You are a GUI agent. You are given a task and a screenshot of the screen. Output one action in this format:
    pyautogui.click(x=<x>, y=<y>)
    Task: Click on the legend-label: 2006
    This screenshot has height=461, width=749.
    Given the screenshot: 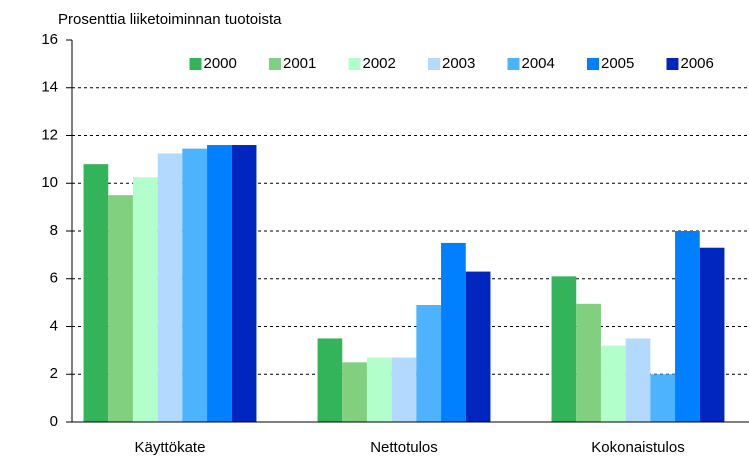 What is the action you would take?
    pyautogui.click(x=697, y=63)
    